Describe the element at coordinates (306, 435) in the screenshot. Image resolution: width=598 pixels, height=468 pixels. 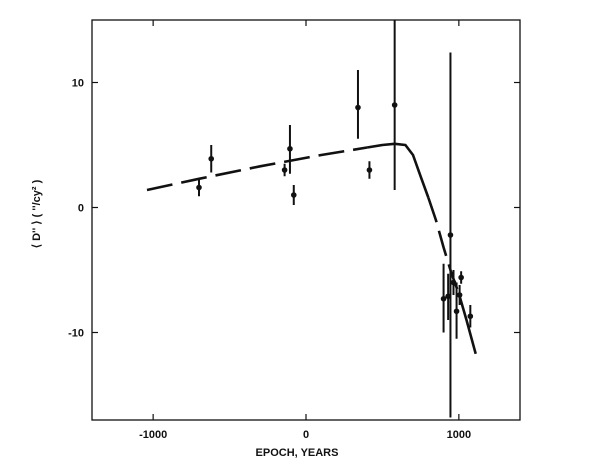
I see `x-tick-label: 0` at that location.